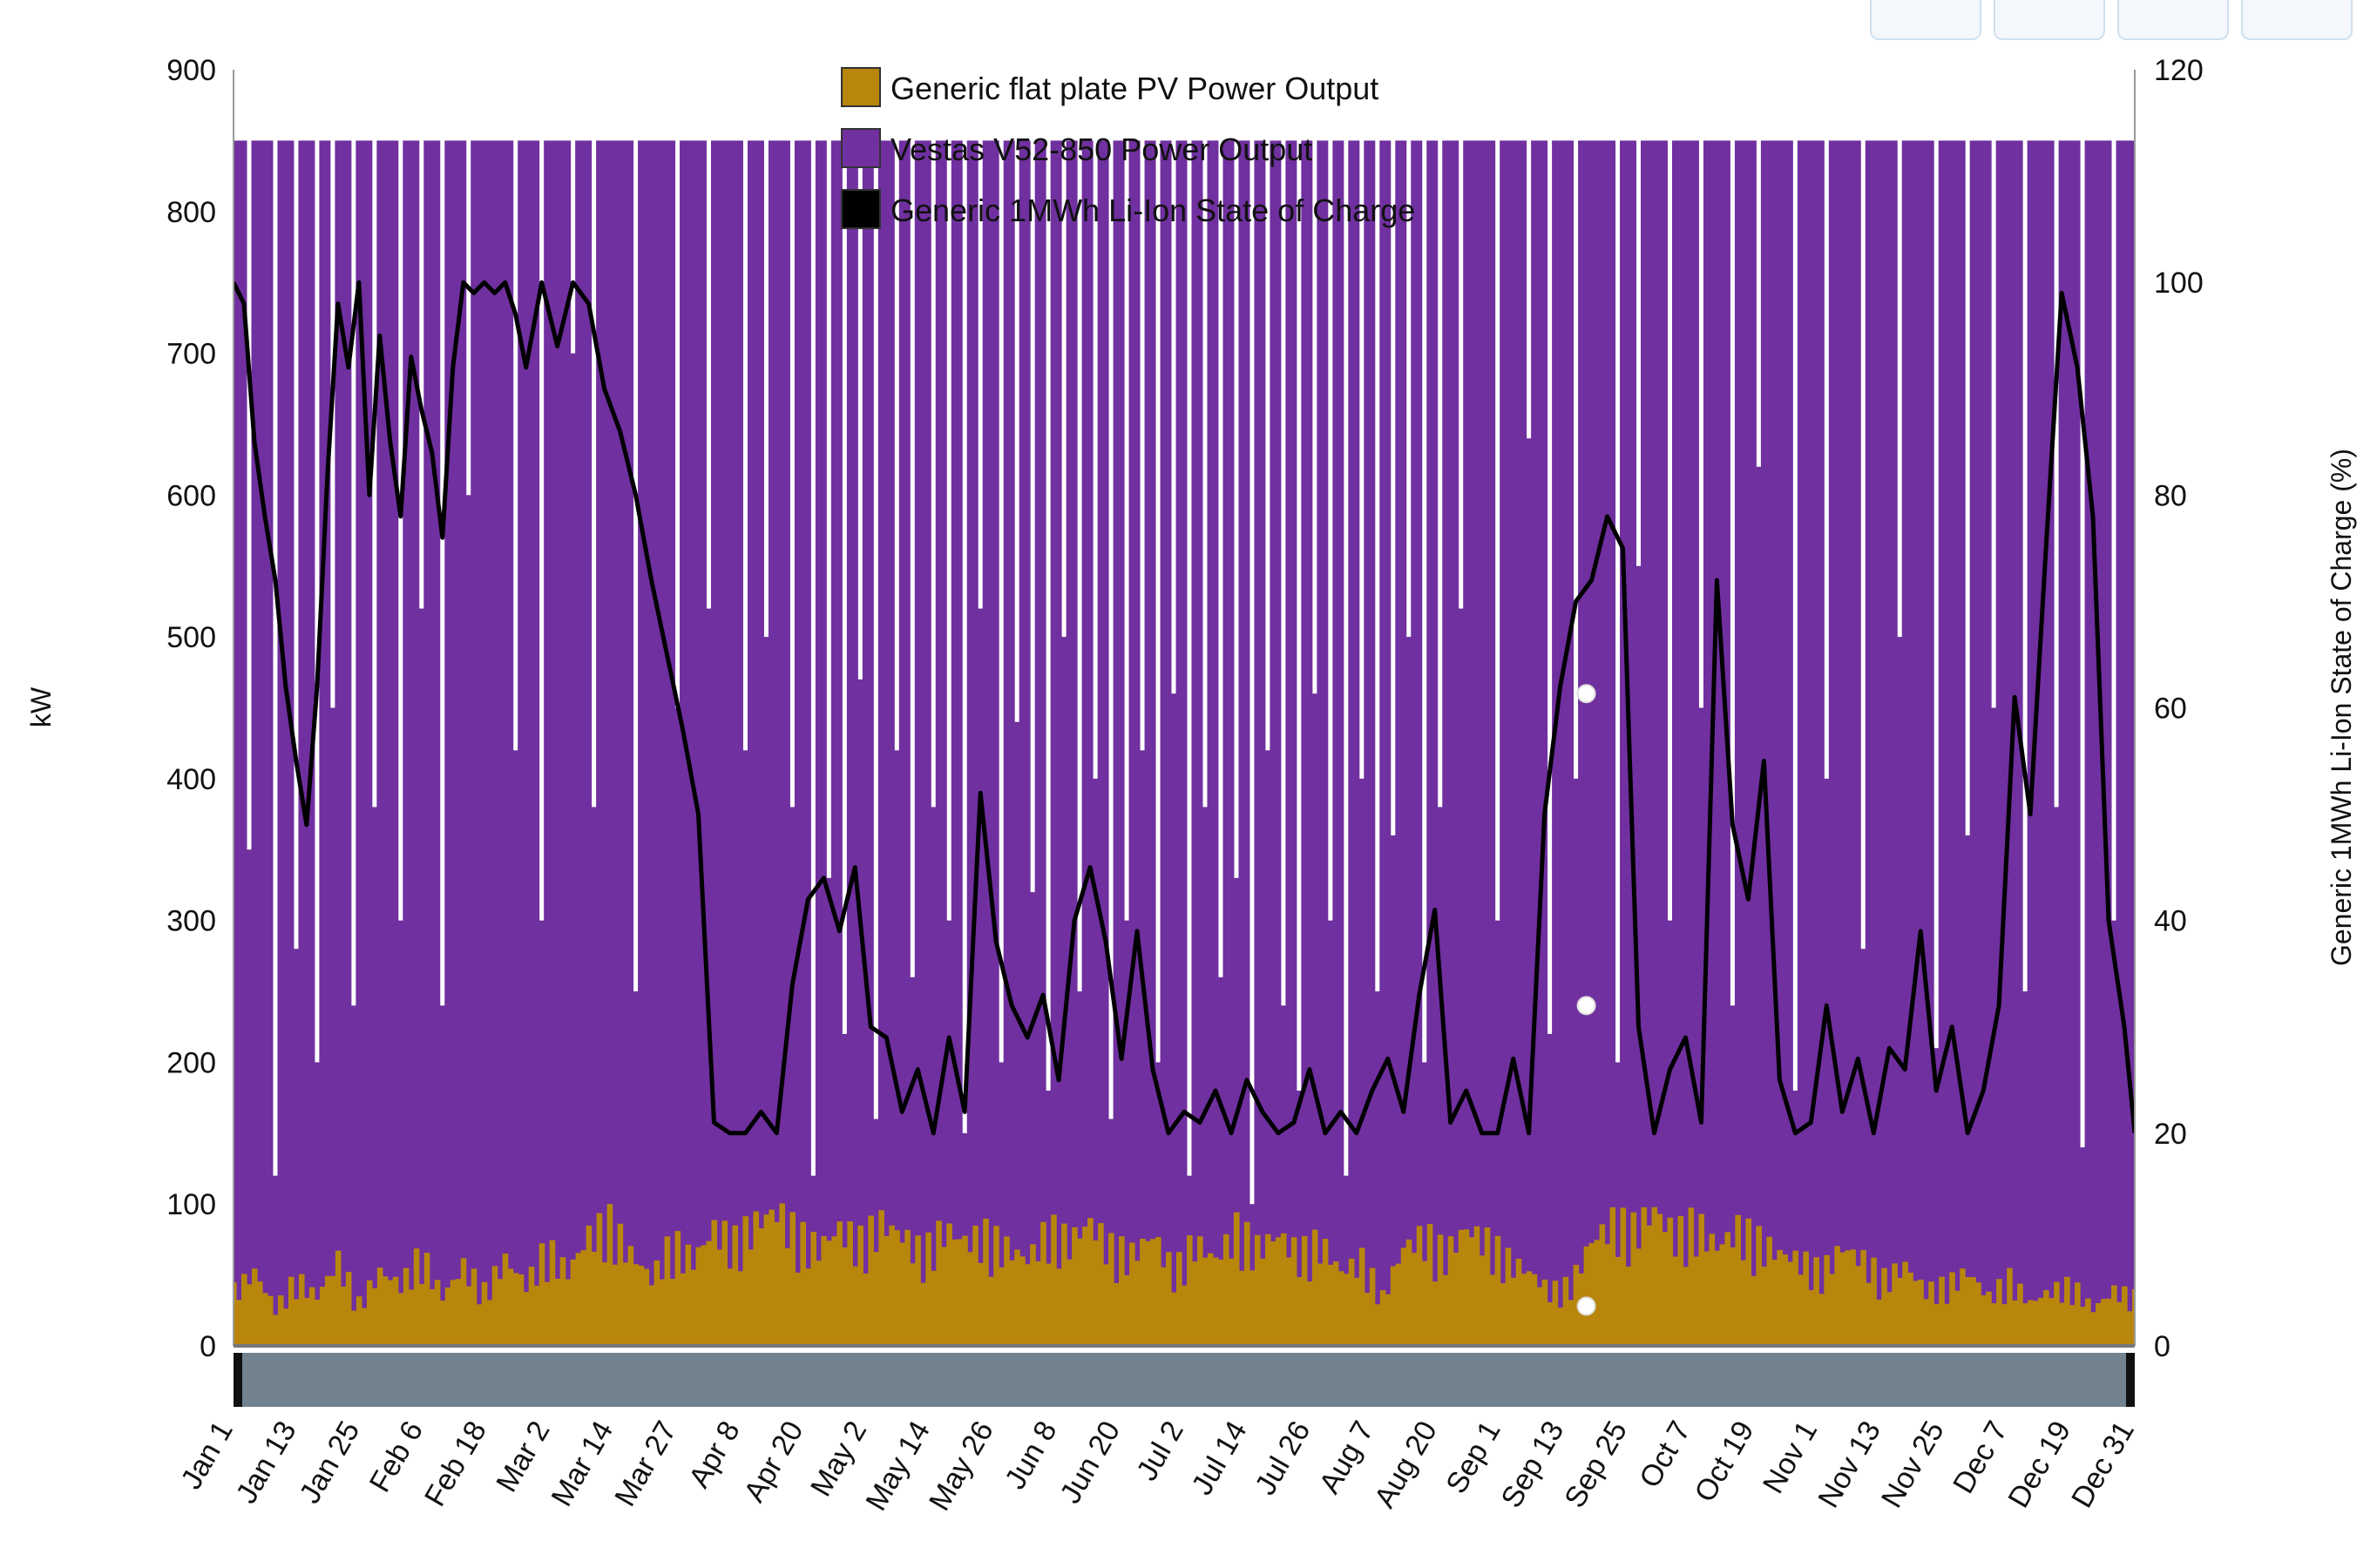 The image size is (2377, 1568). I want to click on legend-label-wind: Vestas V52-850 Power Output, so click(1102, 150).